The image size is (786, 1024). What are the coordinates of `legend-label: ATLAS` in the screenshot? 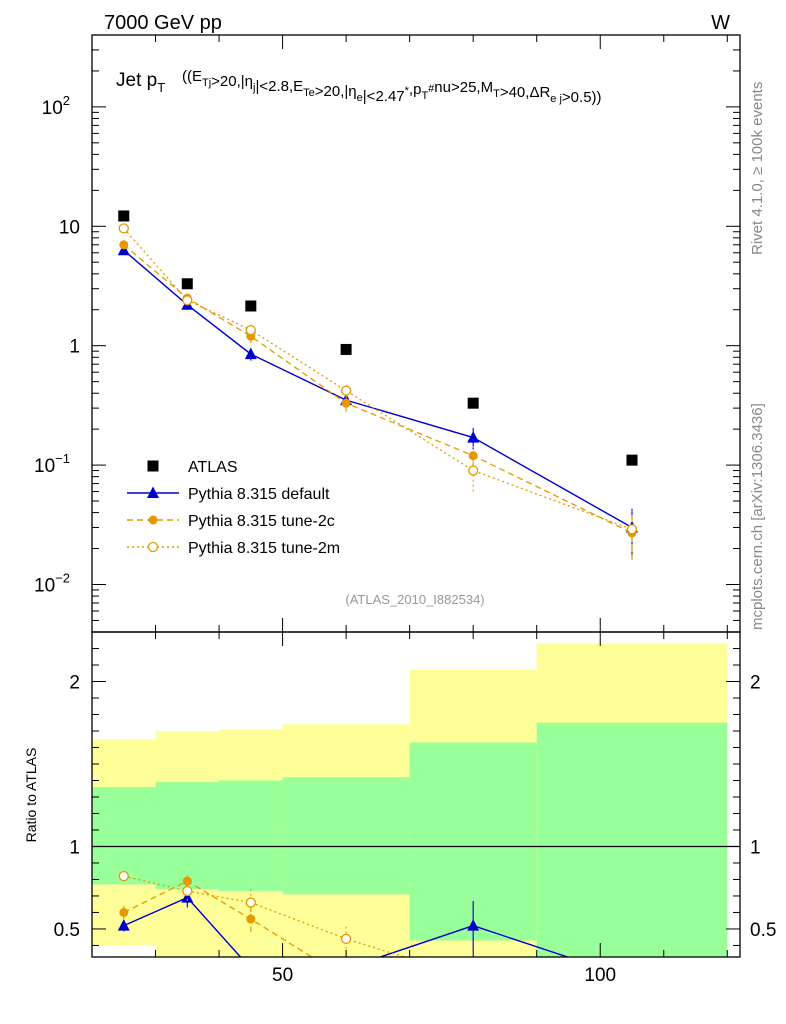 It's located at (213, 467).